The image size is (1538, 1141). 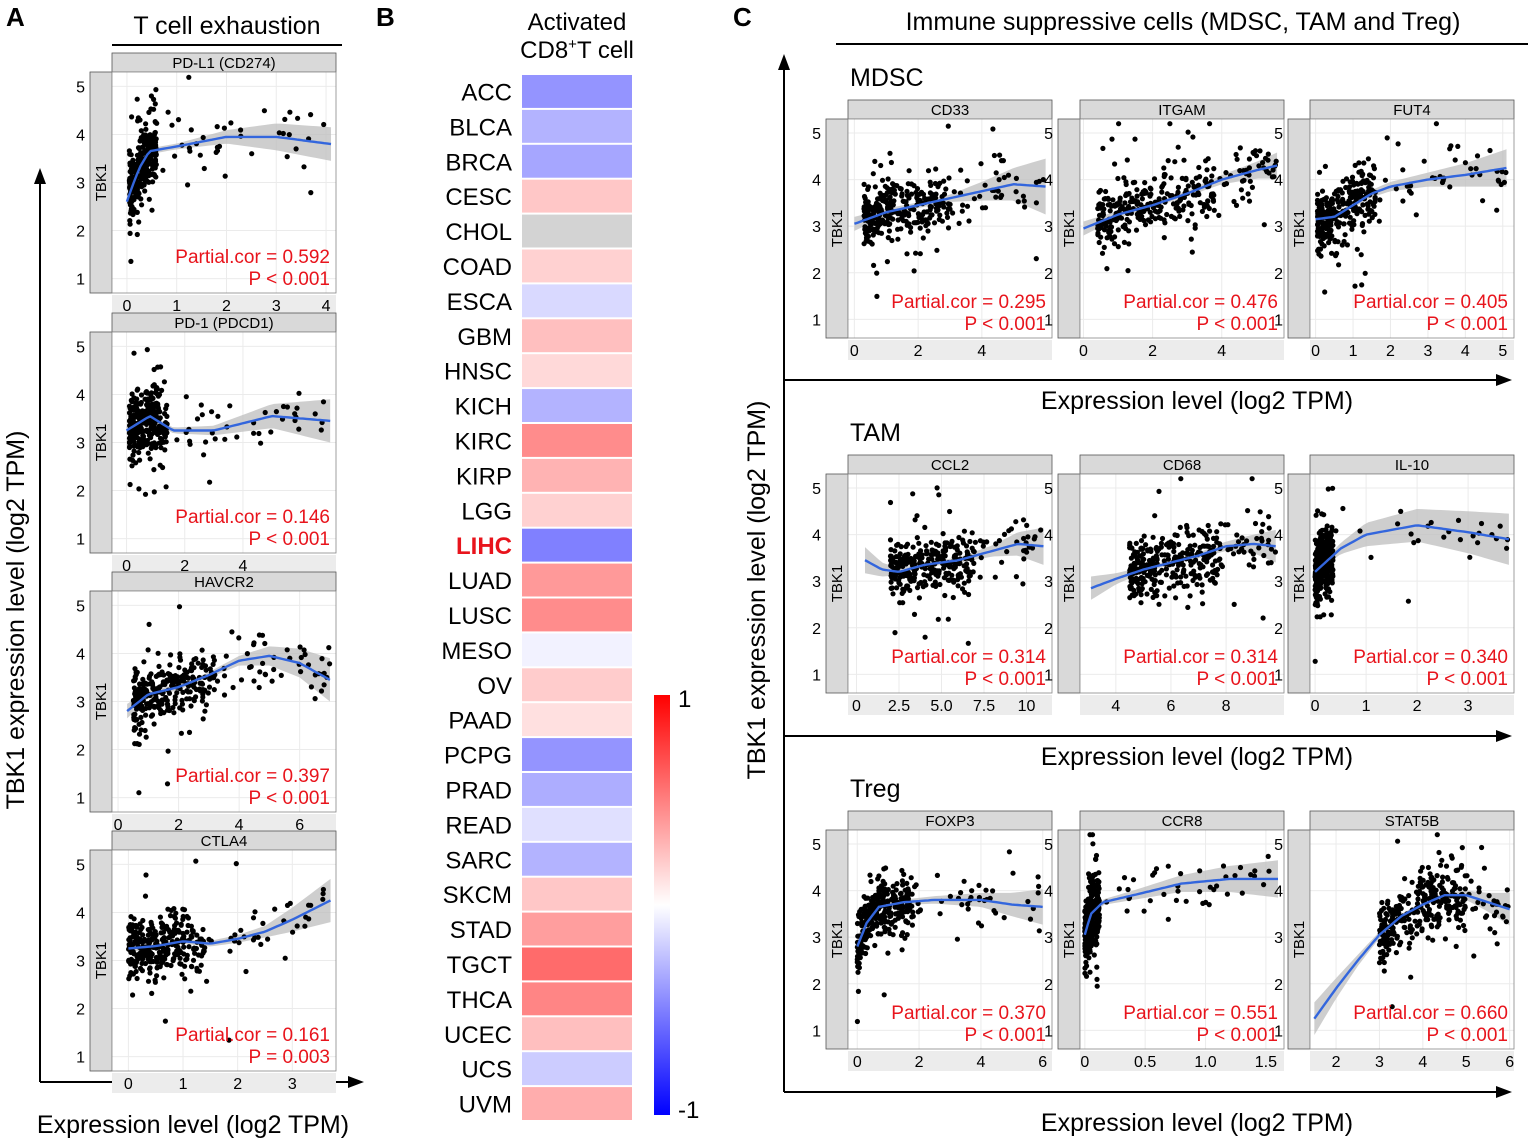 What do you see at coordinates (1299, 229) in the screenshot?
I see `y-strip-label: TBK1` at bounding box center [1299, 229].